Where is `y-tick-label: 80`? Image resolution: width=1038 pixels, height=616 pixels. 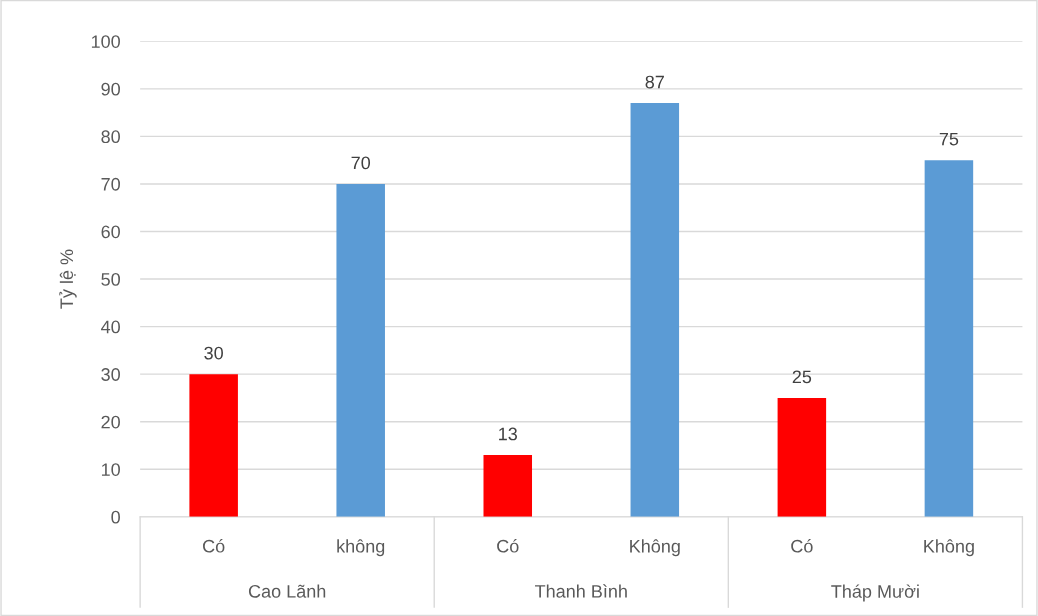
y-tick-label: 80 is located at coordinates (110, 137).